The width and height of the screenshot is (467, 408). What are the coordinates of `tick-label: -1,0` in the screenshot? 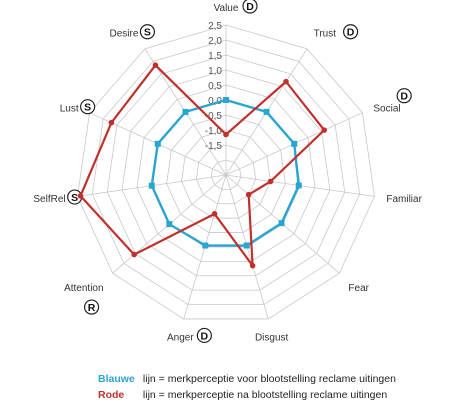 It's located at (214, 131).